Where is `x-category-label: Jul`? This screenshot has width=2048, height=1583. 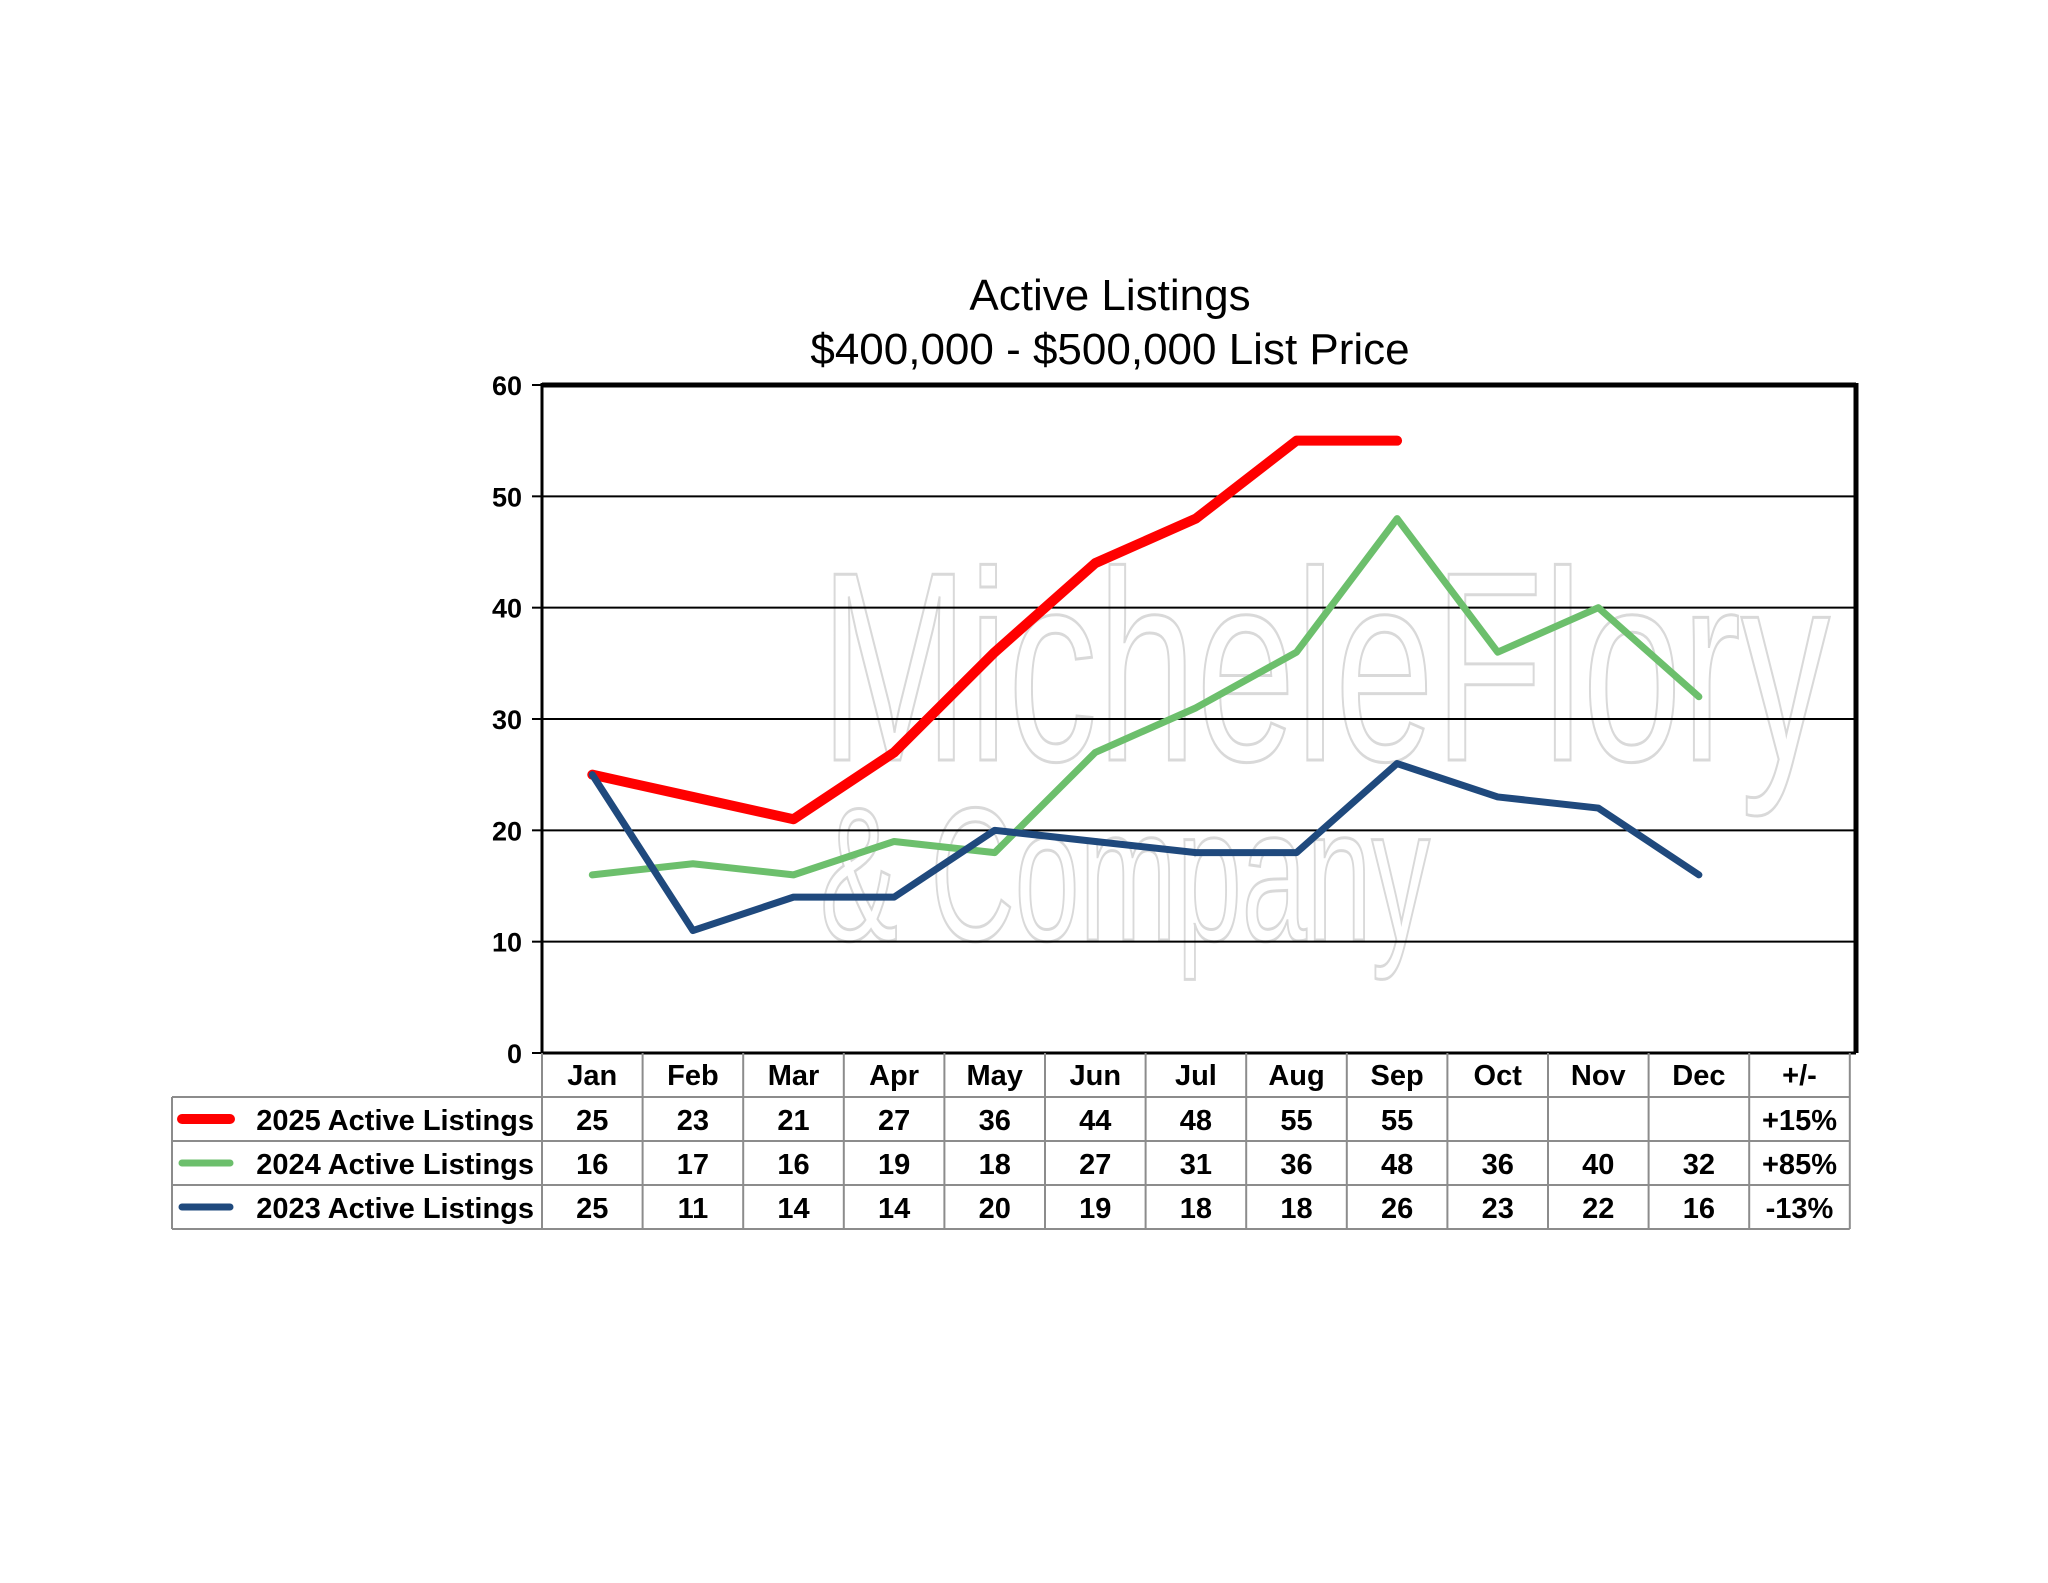
x-category-label: Jul is located at coordinates (1196, 1076).